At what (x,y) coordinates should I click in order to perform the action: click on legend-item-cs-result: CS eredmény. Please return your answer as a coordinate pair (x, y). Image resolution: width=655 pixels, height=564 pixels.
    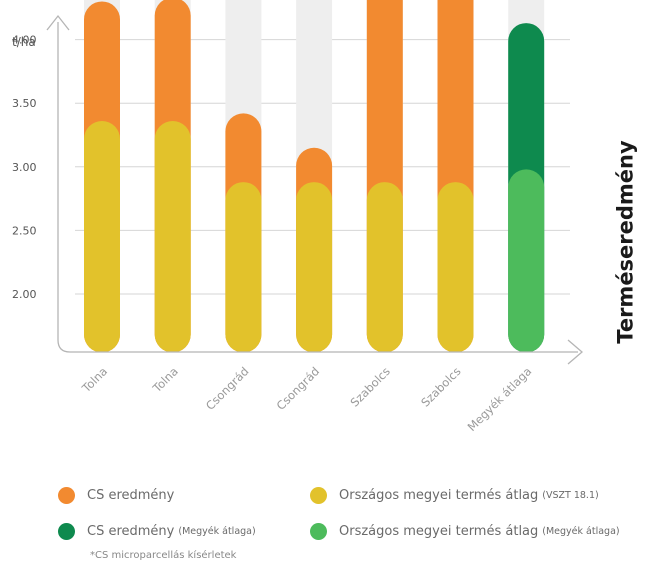
    Looking at the image, I should click on (116, 495).